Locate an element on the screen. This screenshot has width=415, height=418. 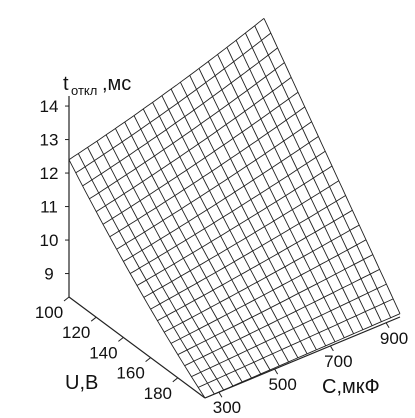
z-axis-label-sub: откл is located at coordinates (84, 90).